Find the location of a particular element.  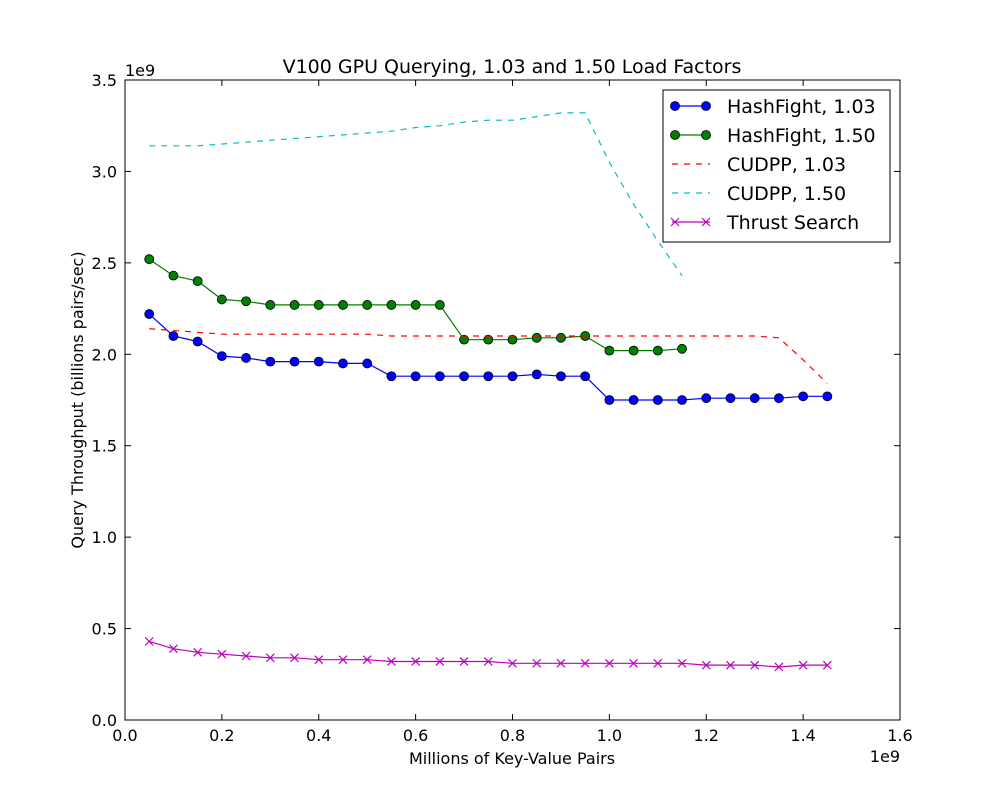

x-tick-label: 0.0 is located at coordinates (124, 735).